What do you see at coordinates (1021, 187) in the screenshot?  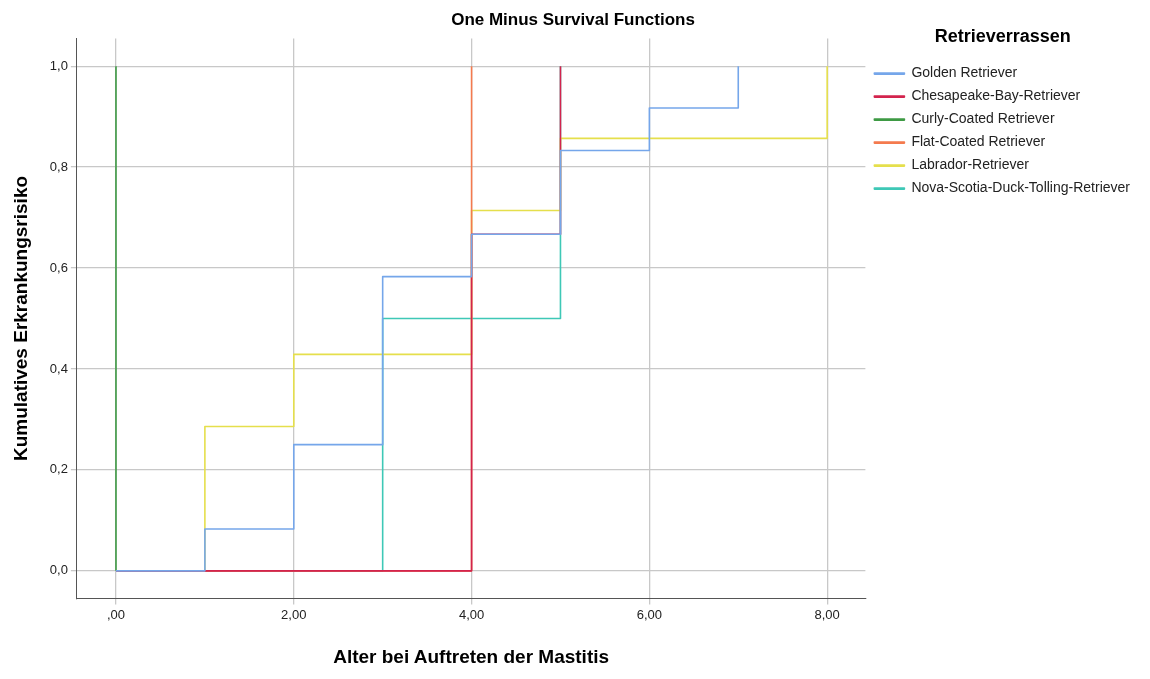 I see `legend-label: Nova-Scotia-Duck-Tolling-Retriever` at bounding box center [1021, 187].